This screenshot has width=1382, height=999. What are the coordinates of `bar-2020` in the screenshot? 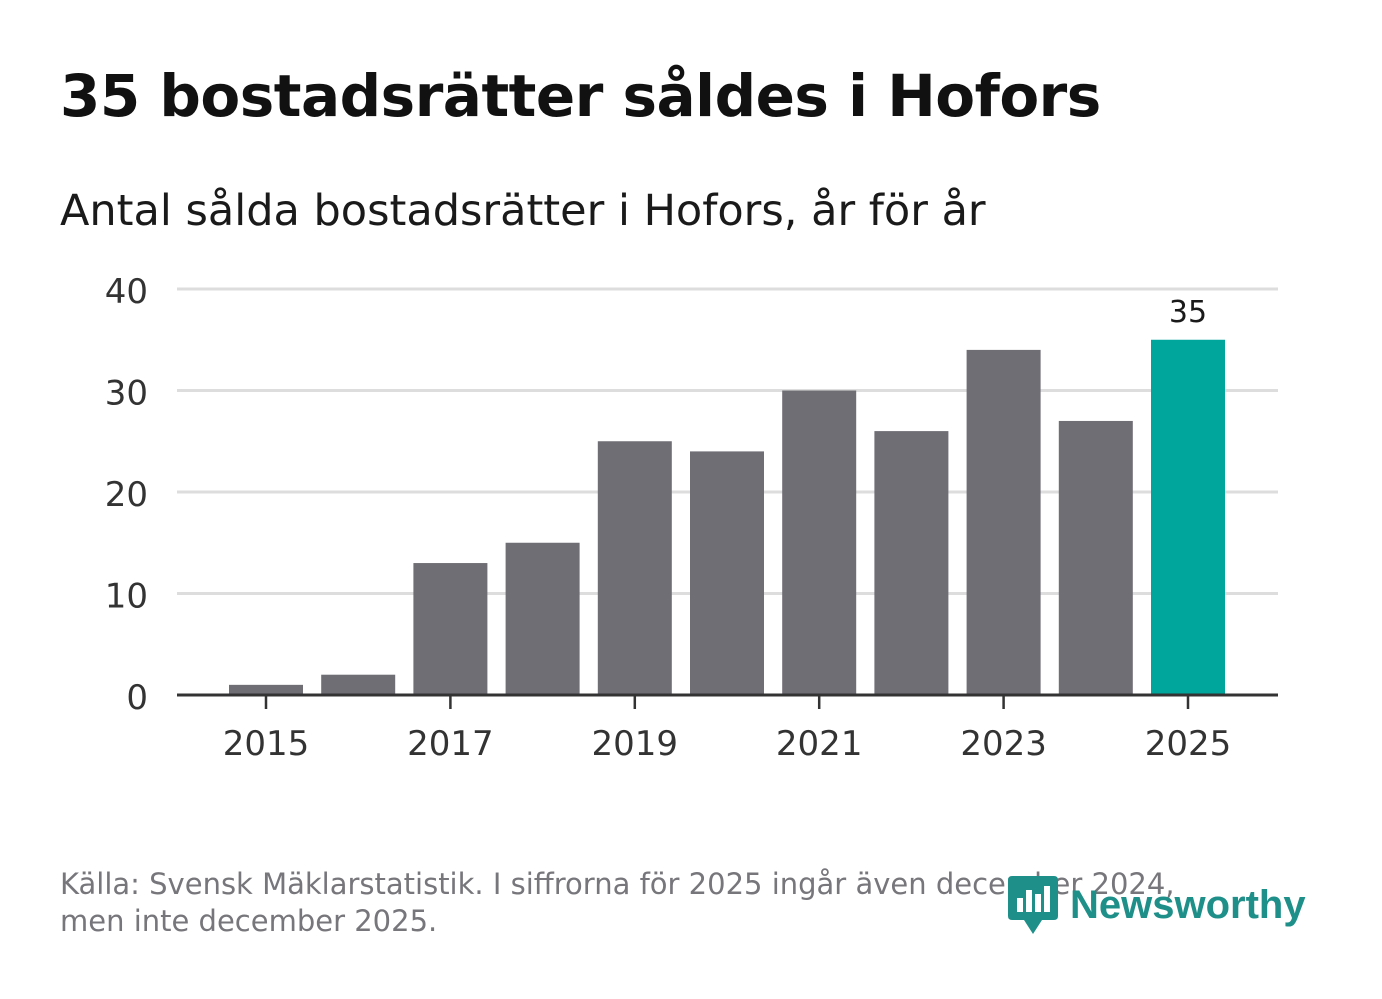 It's located at (727, 573).